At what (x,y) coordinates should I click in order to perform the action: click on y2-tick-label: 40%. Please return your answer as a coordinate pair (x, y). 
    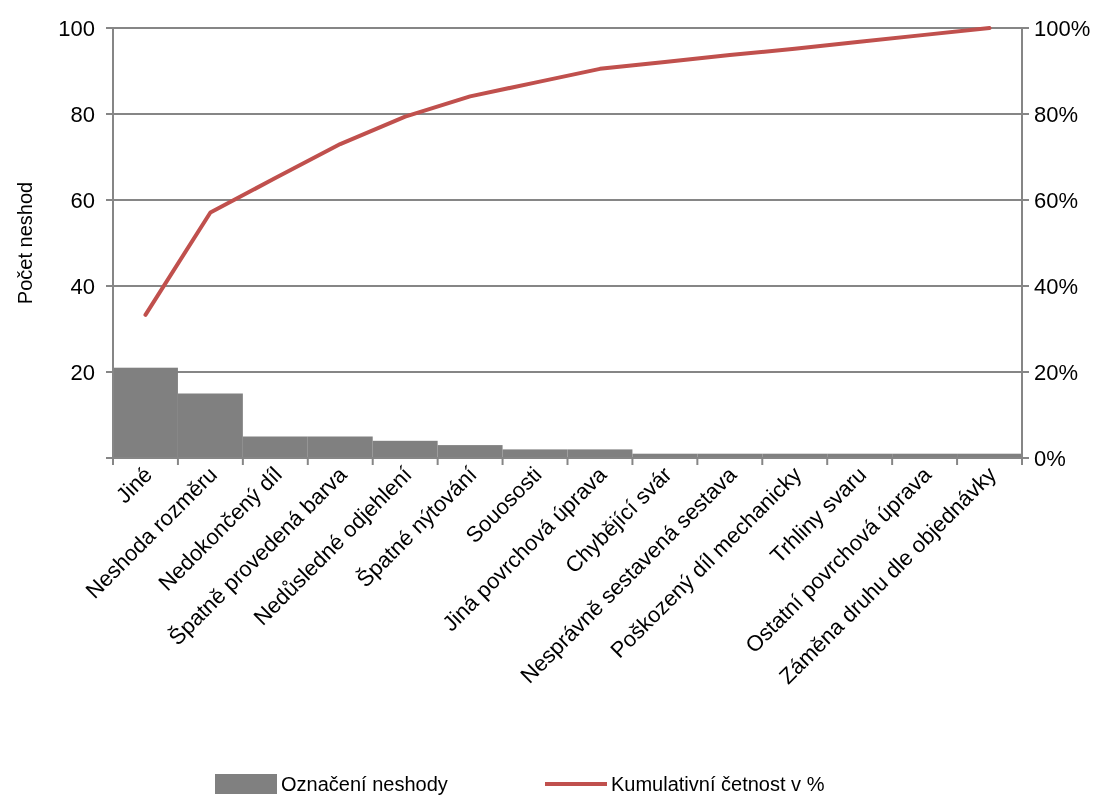
    Looking at the image, I should click on (1056, 286).